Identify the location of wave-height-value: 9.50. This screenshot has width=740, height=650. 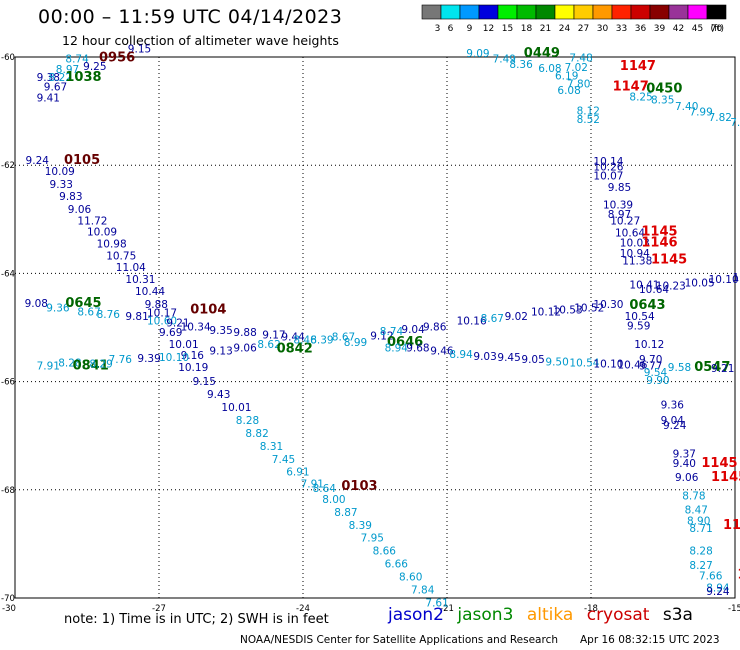
(556, 362).